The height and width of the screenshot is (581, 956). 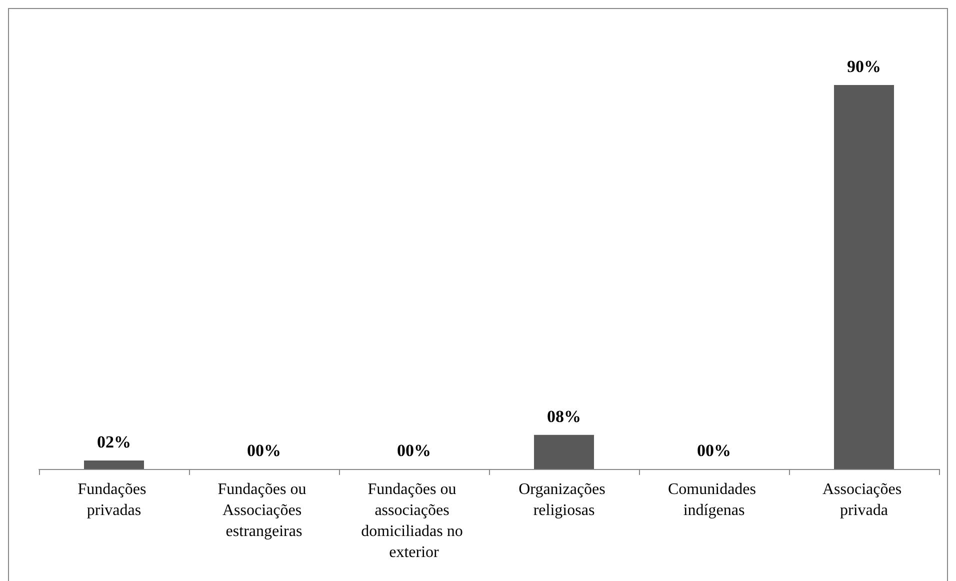 What do you see at coordinates (114, 442) in the screenshot?
I see `data-label: 02%` at bounding box center [114, 442].